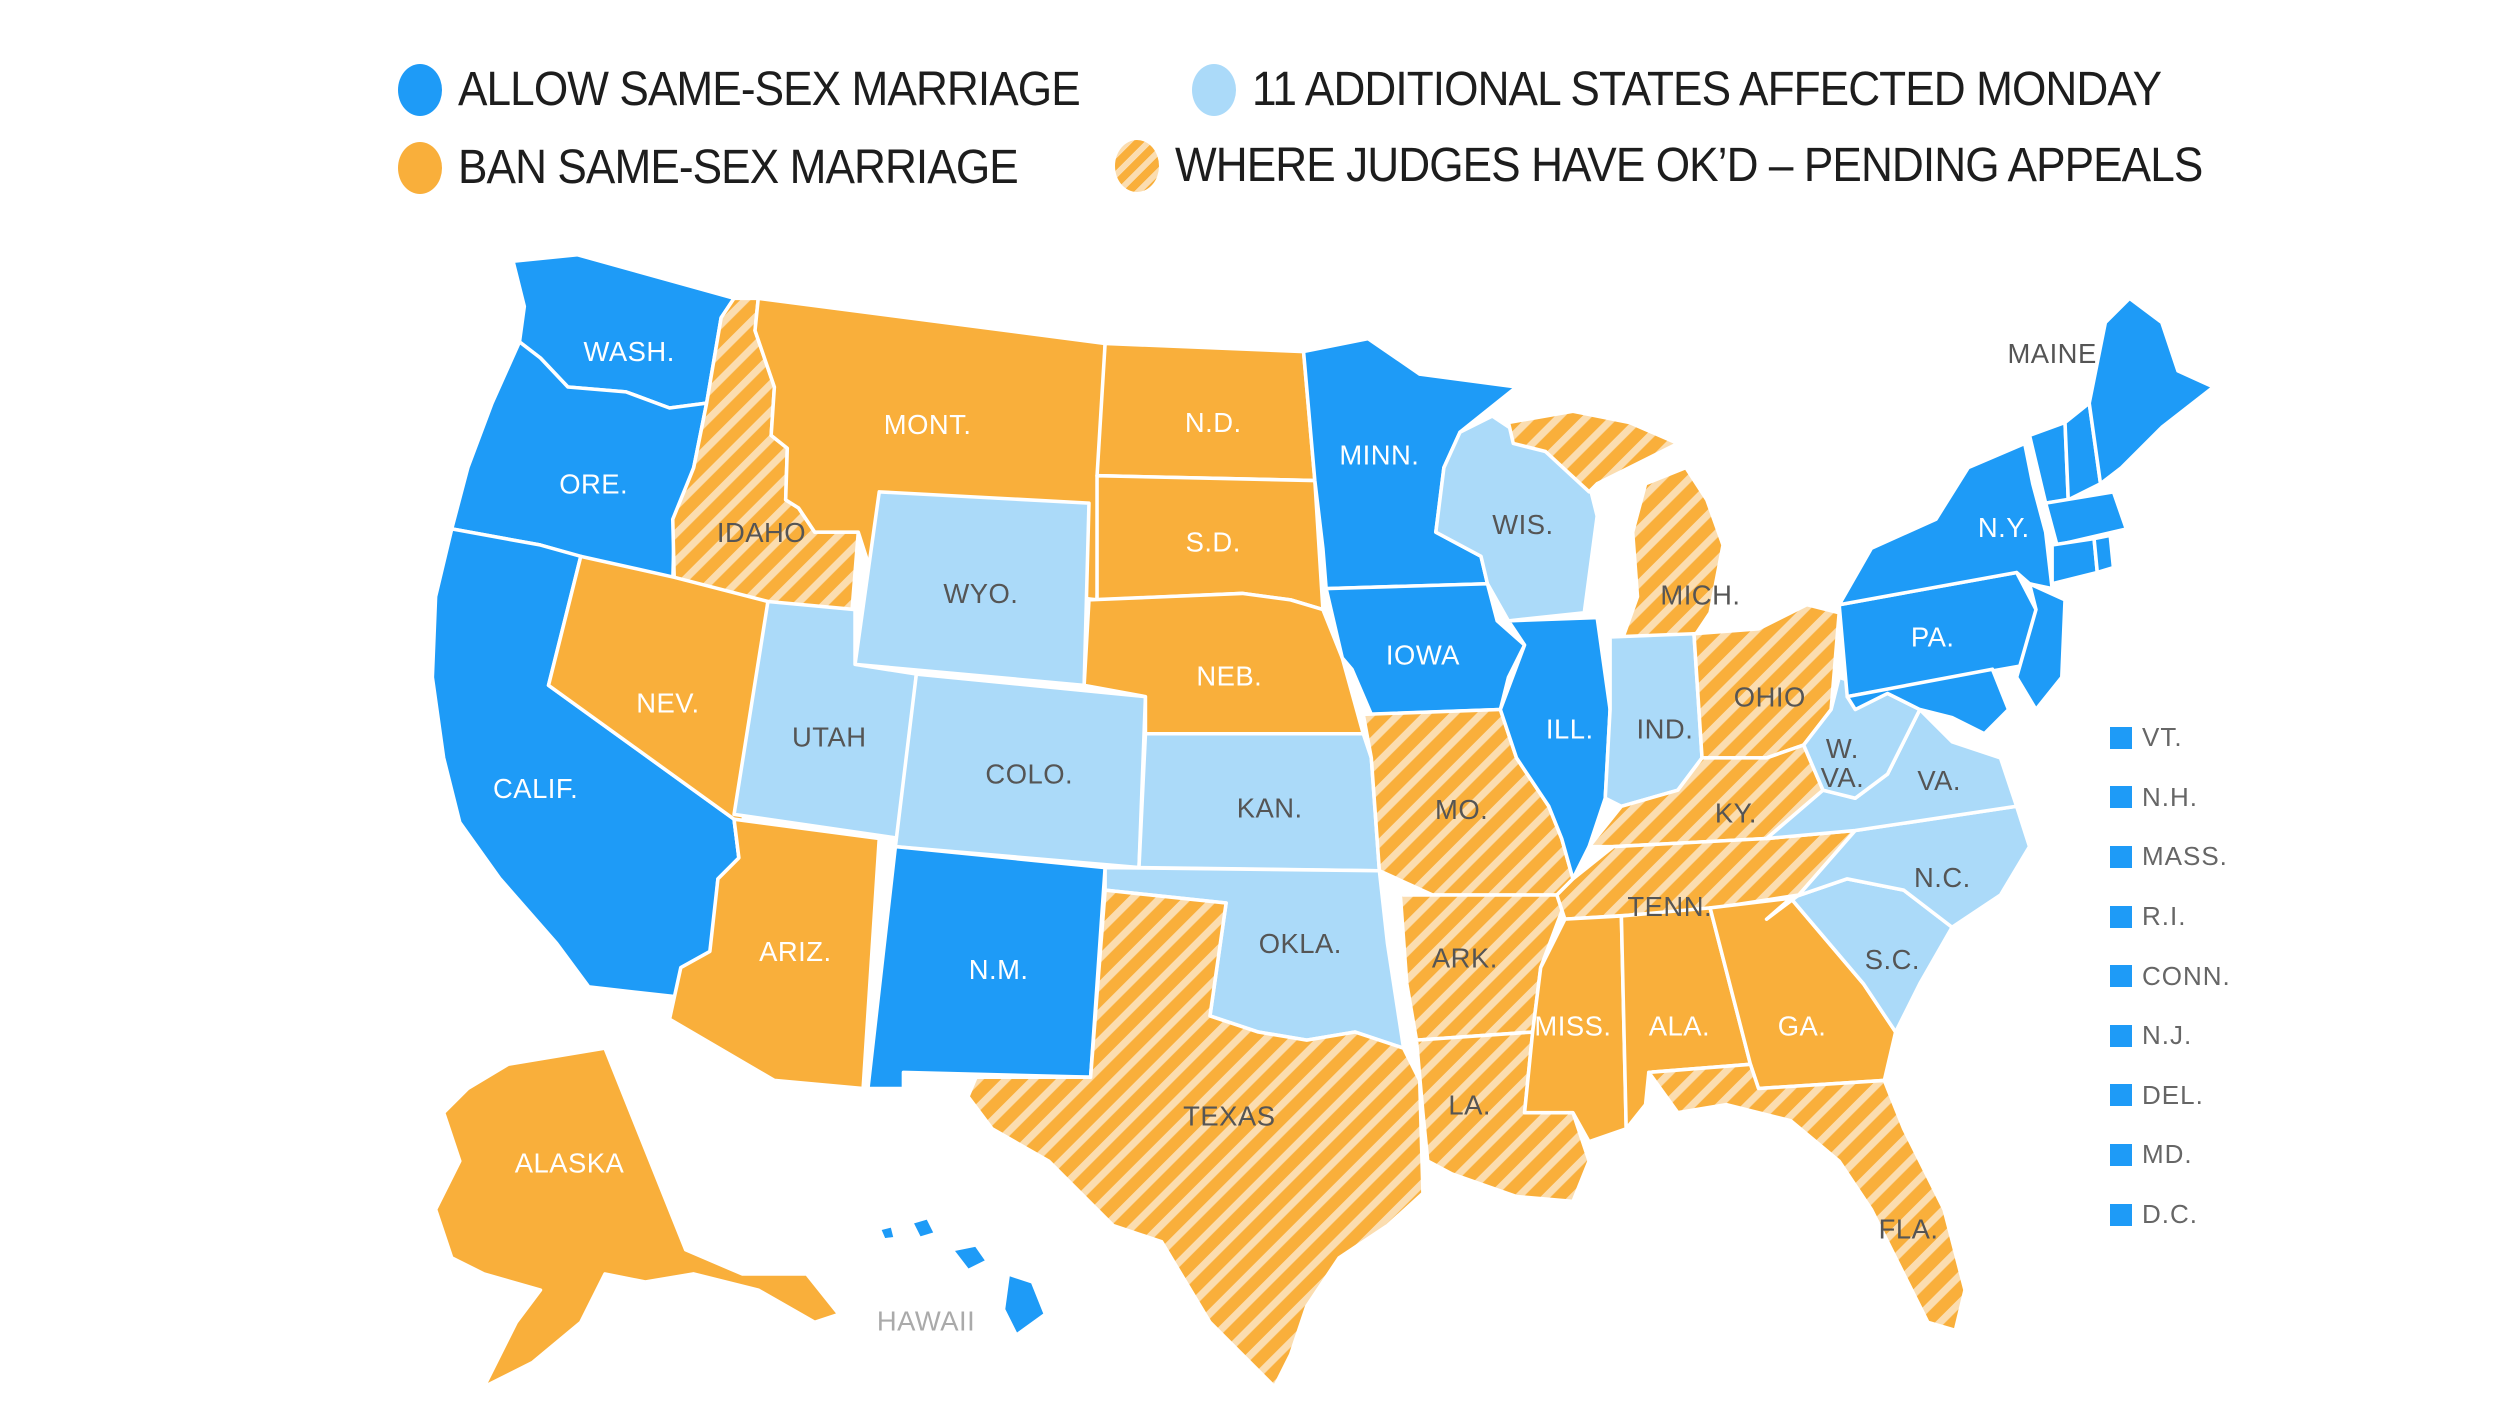 The image size is (2499, 1411). I want to click on legend-item-pending: WHERE JUDGES HAVE OK’D – PENDING APPEALS, so click(1703, 165).